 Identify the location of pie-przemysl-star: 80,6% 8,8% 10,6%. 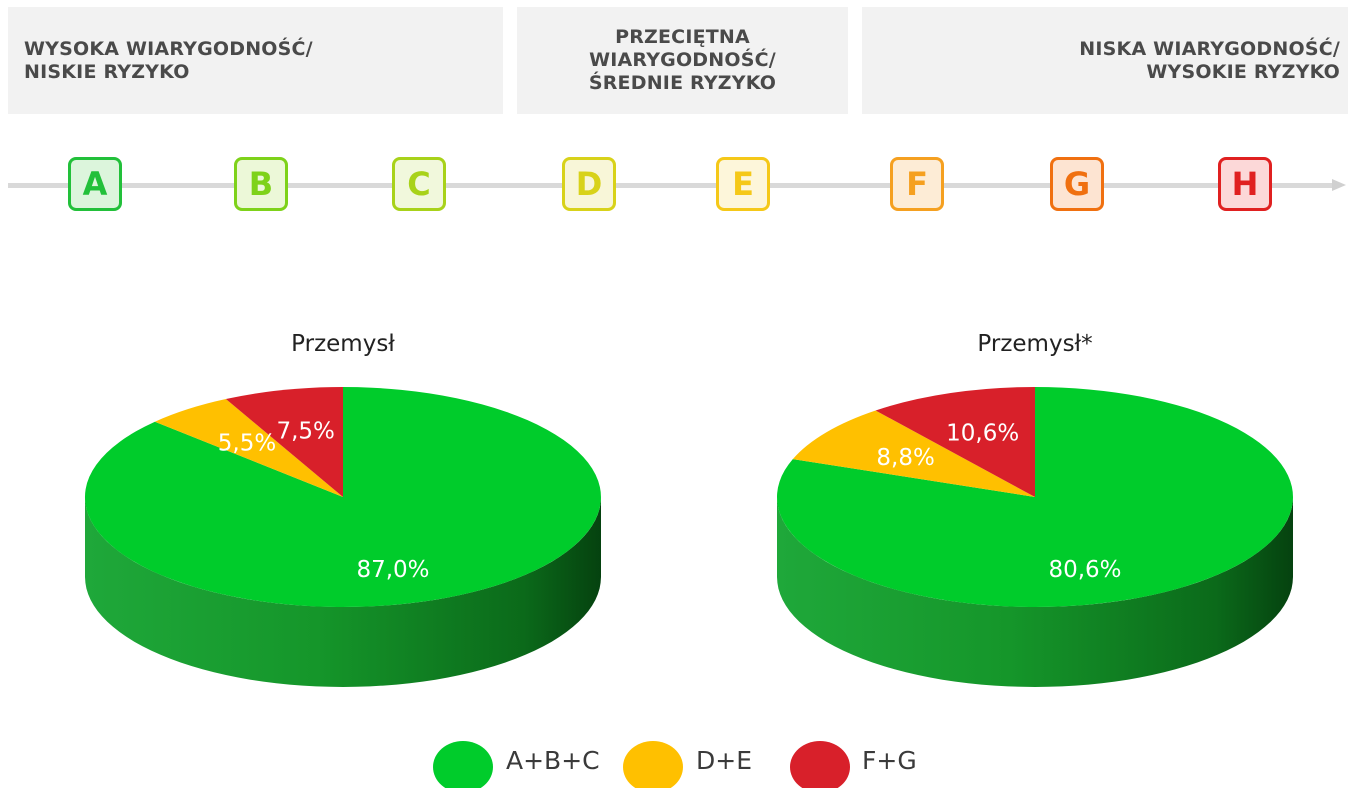
(1035, 537).